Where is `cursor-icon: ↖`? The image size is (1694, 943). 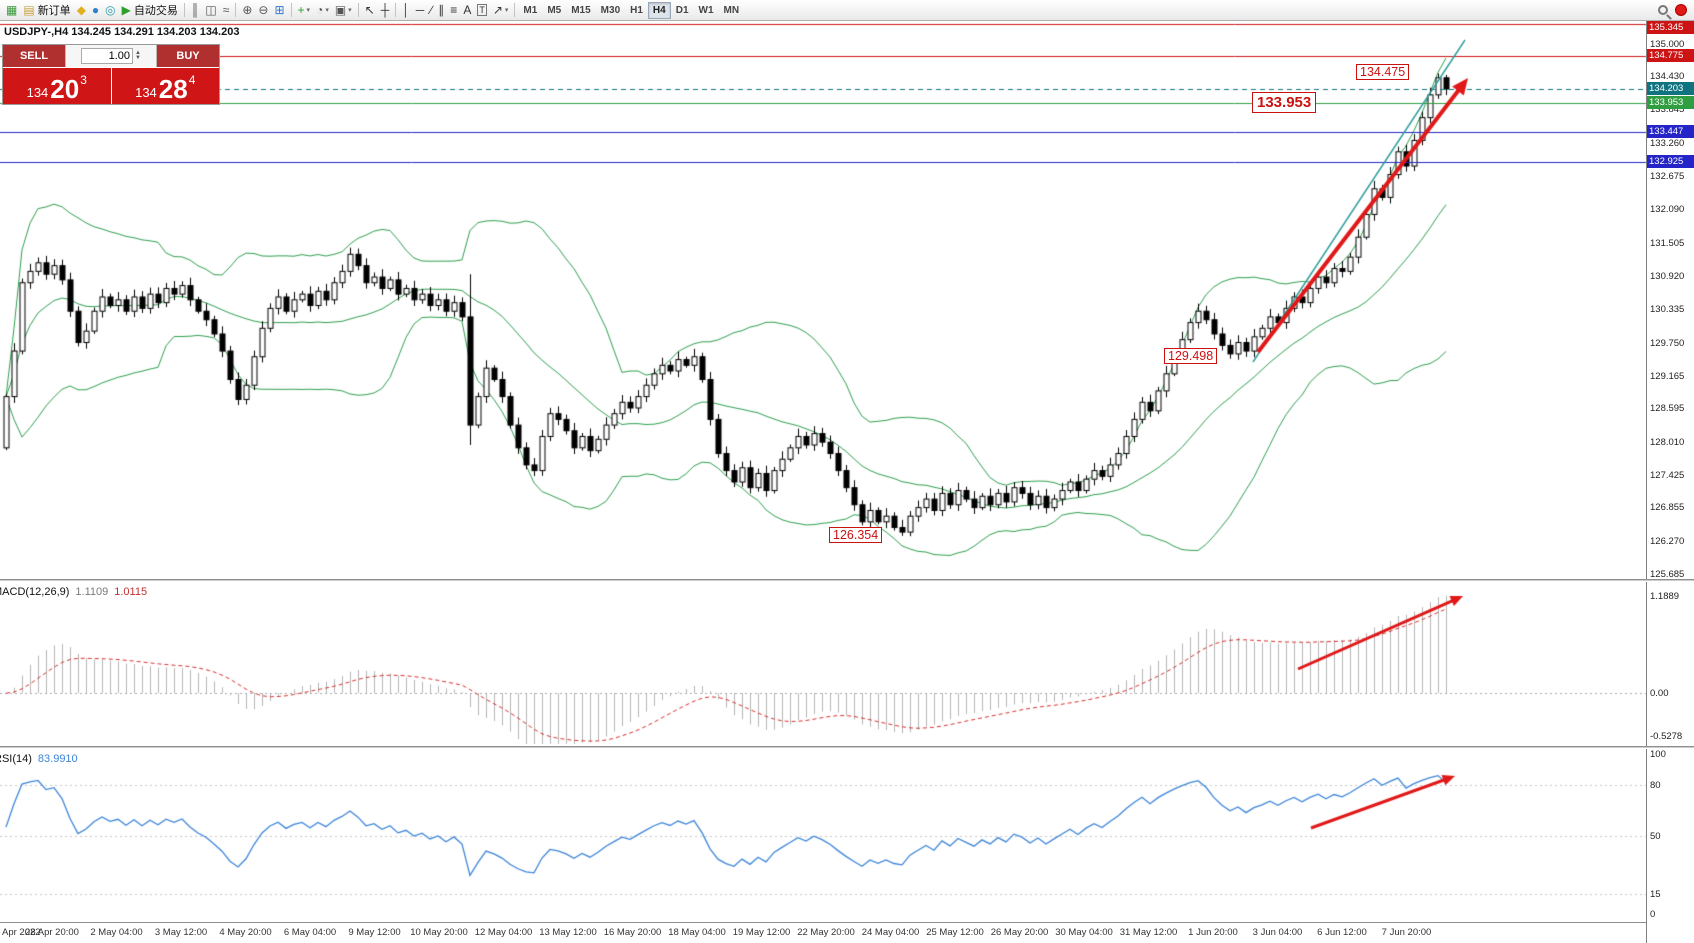
cursor-icon: ↖ is located at coordinates (369, 10).